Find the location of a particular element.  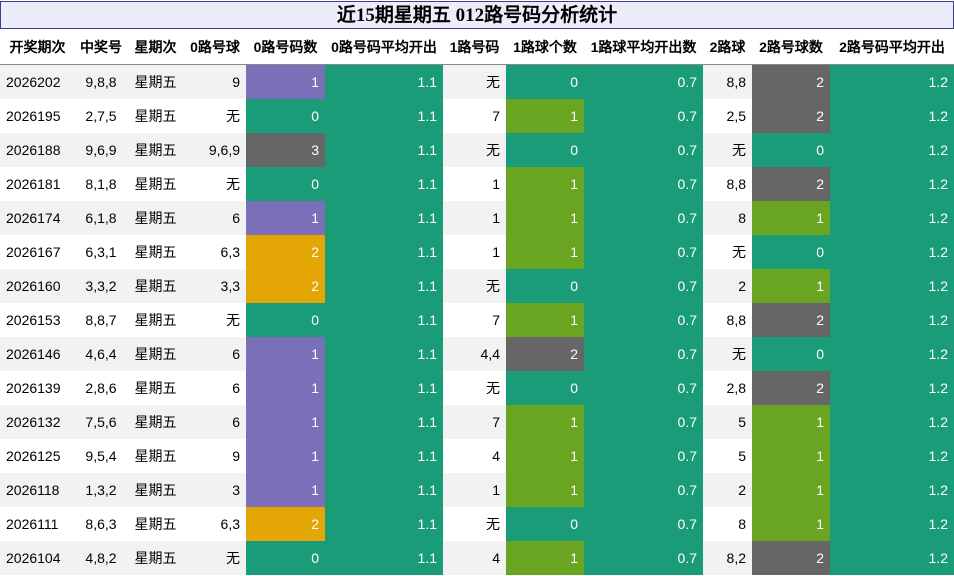

table-row: 2026188 9,6,9 星期五 9,6,9 3 1.1 无 0 0.7 无 0 1.2 is located at coordinates (477, 149).